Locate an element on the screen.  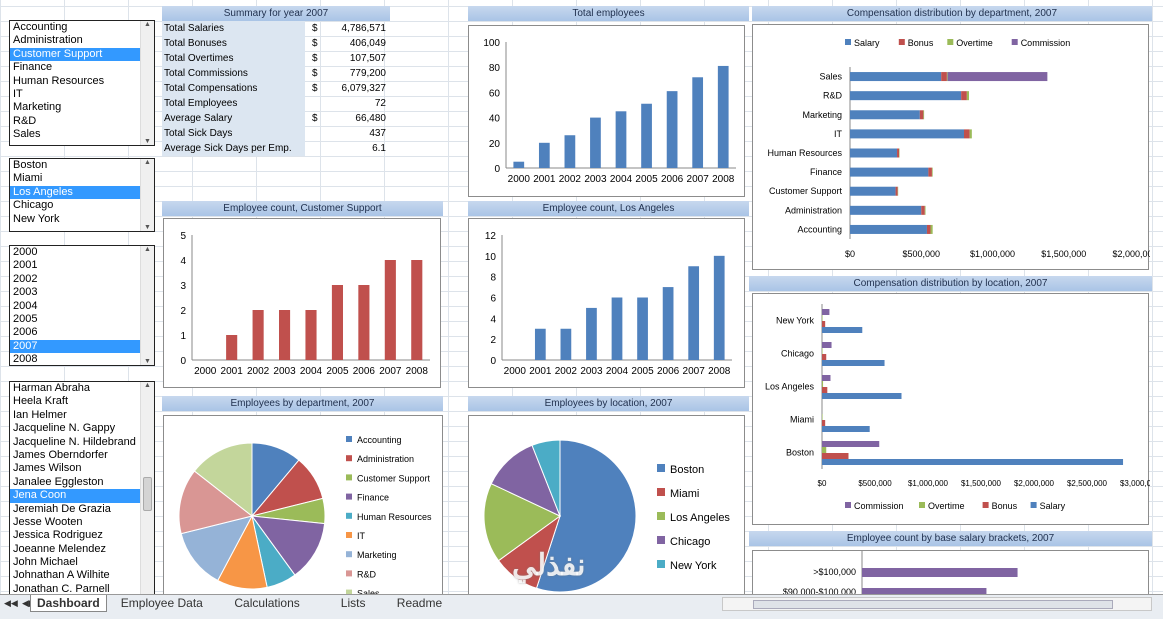
listbox-item: R&D is located at coordinates (25, 120).